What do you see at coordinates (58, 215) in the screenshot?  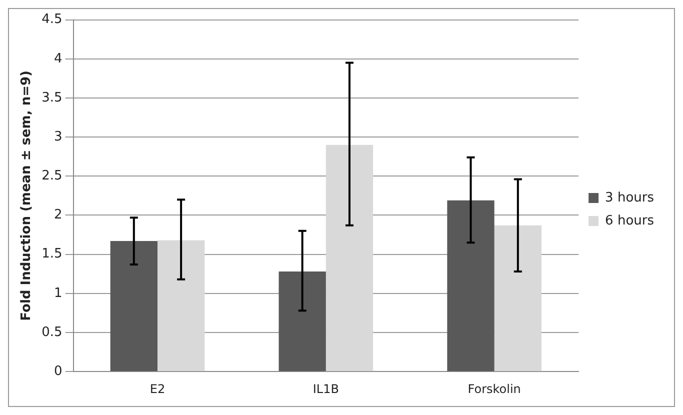 I see `y-tick-label: 2` at bounding box center [58, 215].